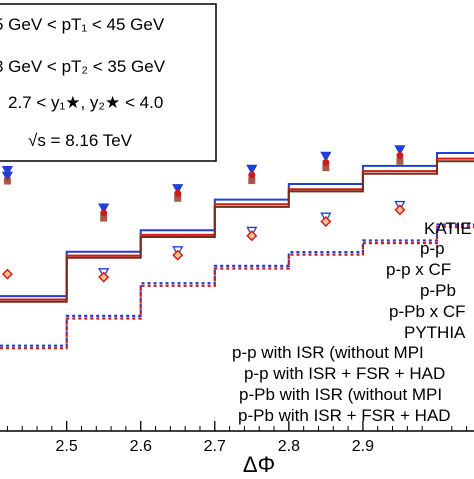 The image size is (474, 479). I want to click on info-box-line-2: 3 GeV < pT₂ < 35 GeV, so click(83, 66).